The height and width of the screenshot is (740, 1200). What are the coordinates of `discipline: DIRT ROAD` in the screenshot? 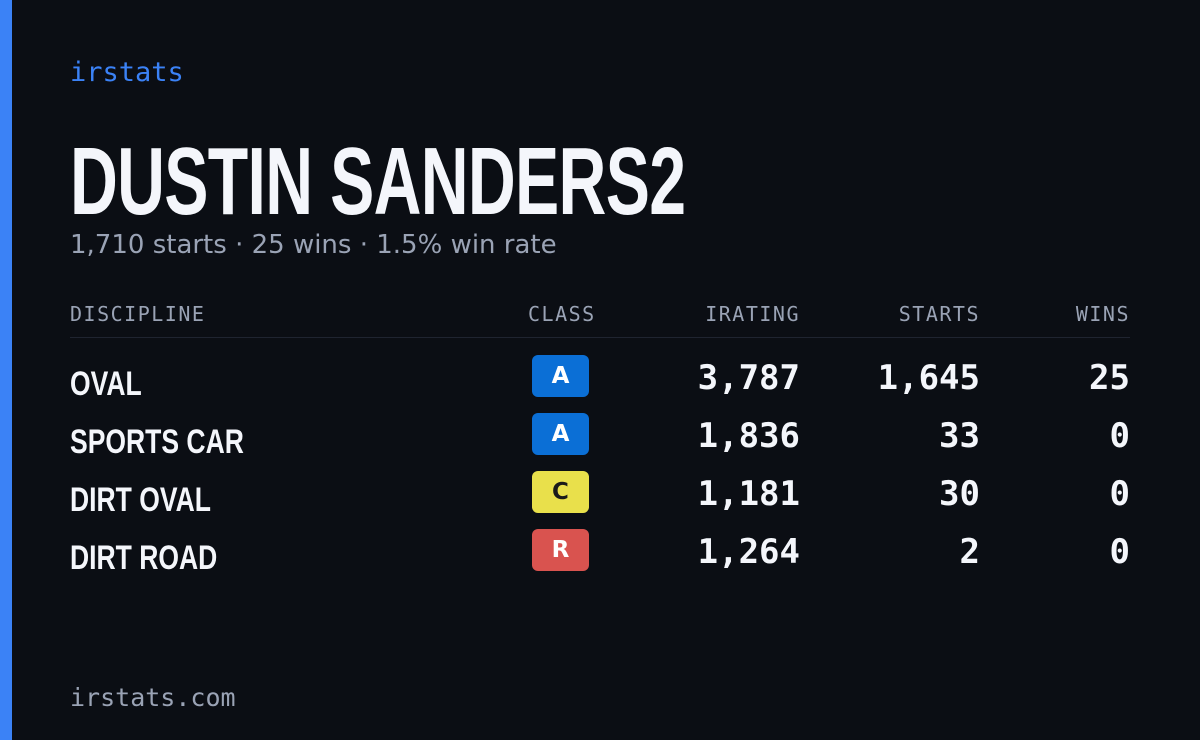 It's located at (144, 558).